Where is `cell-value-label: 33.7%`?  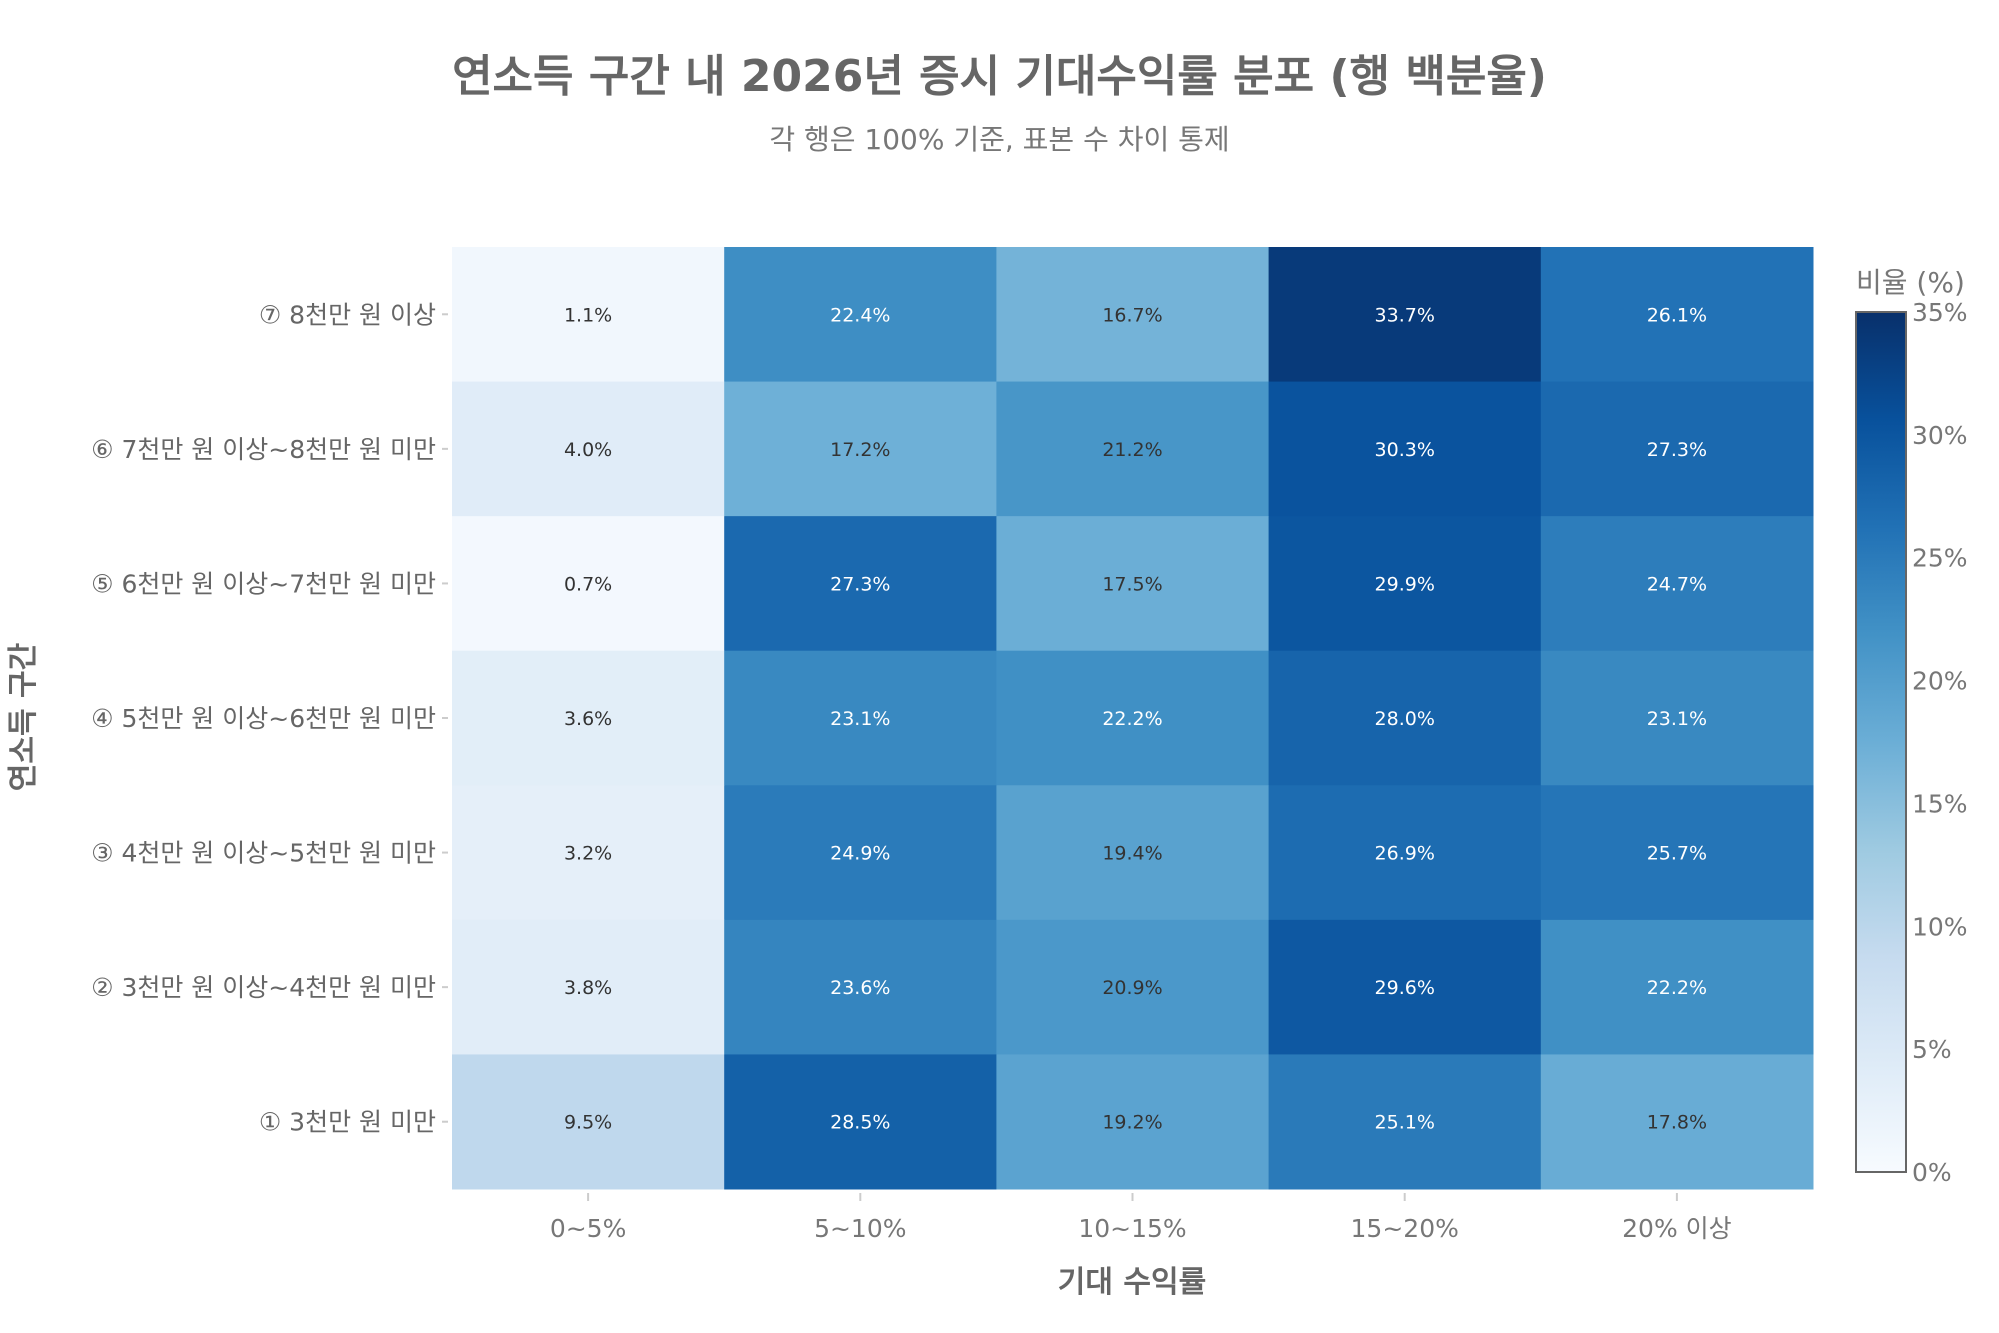
cell-value-label: 33.7% is located at coordinates (1405, 315).